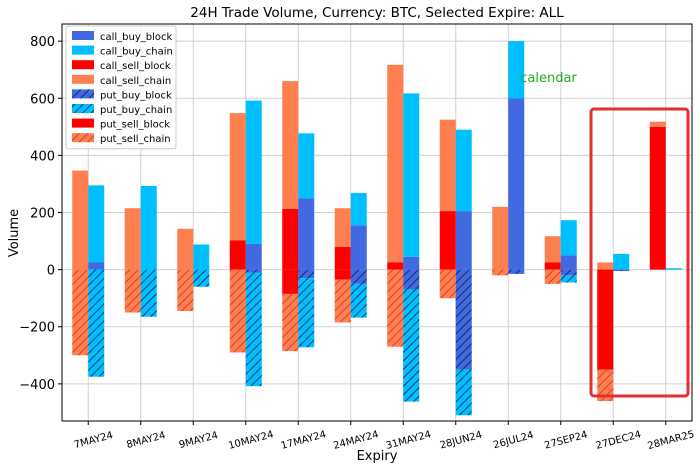  I want to click on legend-label-put_buy_block: put_buy_block, so click(136, 95).